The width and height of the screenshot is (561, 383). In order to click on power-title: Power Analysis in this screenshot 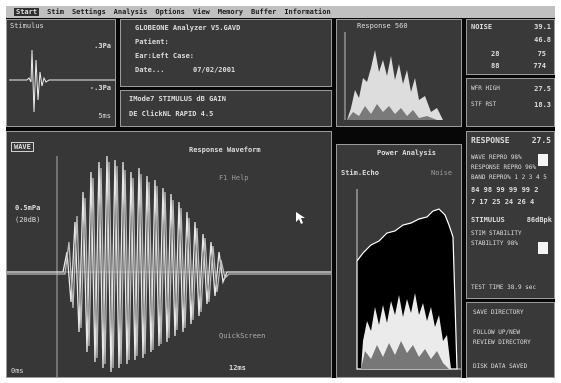, I will do `click(407, 153)`.